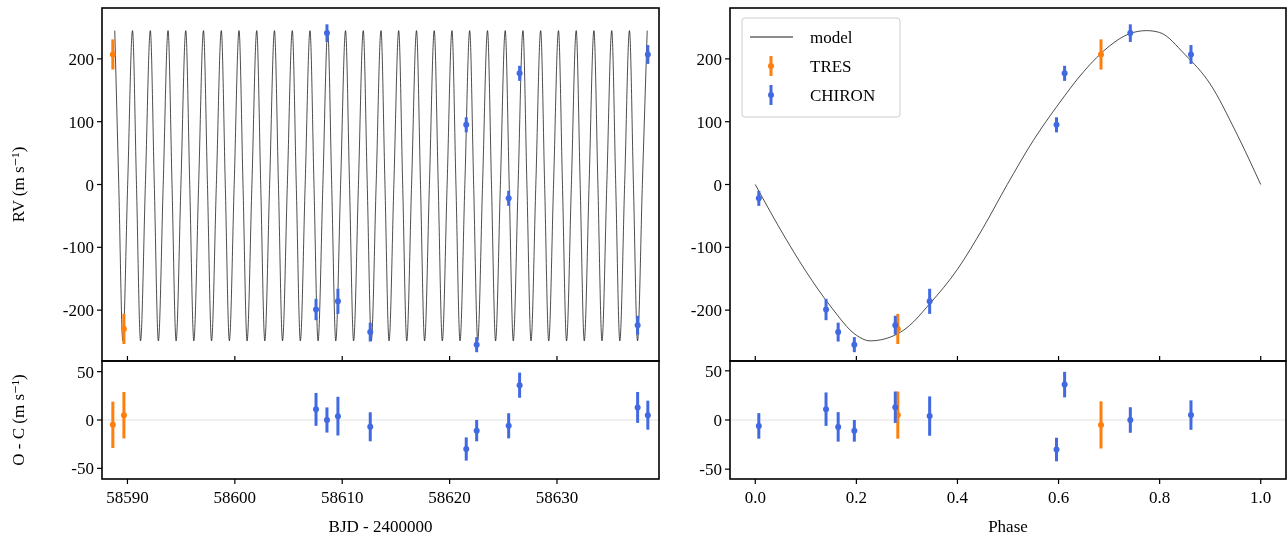 Image resolution: width=1287 pixels, height=542 pixels. Describe the element at coordinates (1261, 497) in the screenshot. I see `x-tick-label: 1.0` at that location.